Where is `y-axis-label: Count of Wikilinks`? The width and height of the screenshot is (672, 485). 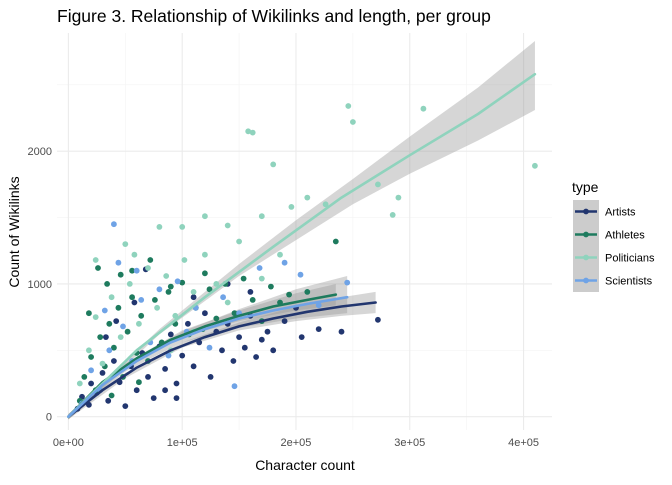 y-axis-label: Count of Wikilinks is located at coordinates (14, 231).